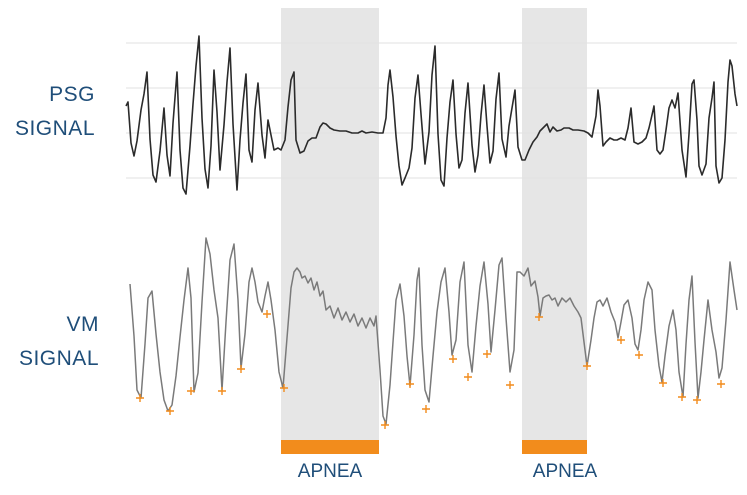  Describe the element at coordinates (72, 94) in the screenshot. I see `psg-label-line1: PSG` at that location.